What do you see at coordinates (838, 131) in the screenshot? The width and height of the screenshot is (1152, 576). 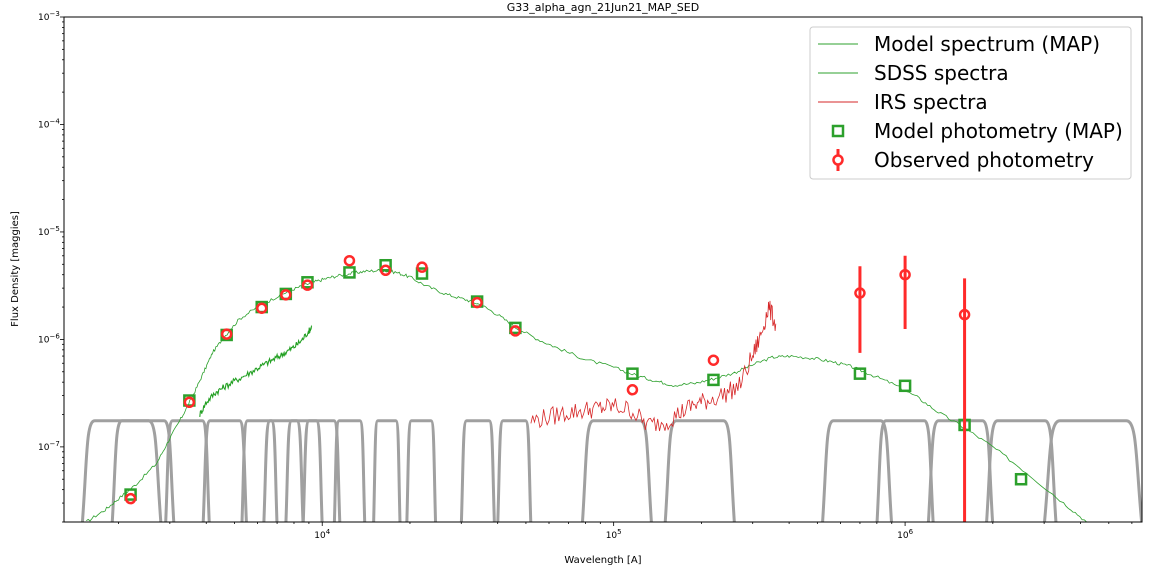 I see `legend-square-swatch` at bounding box center [838, 131].